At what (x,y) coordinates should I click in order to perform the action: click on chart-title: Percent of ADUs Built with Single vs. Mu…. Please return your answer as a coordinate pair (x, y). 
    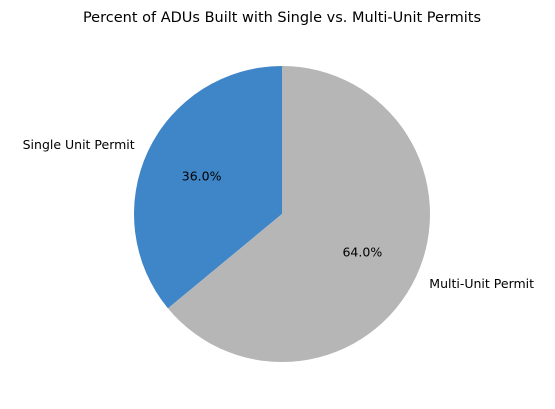
    Looking at the image, I should click on (282, 18).